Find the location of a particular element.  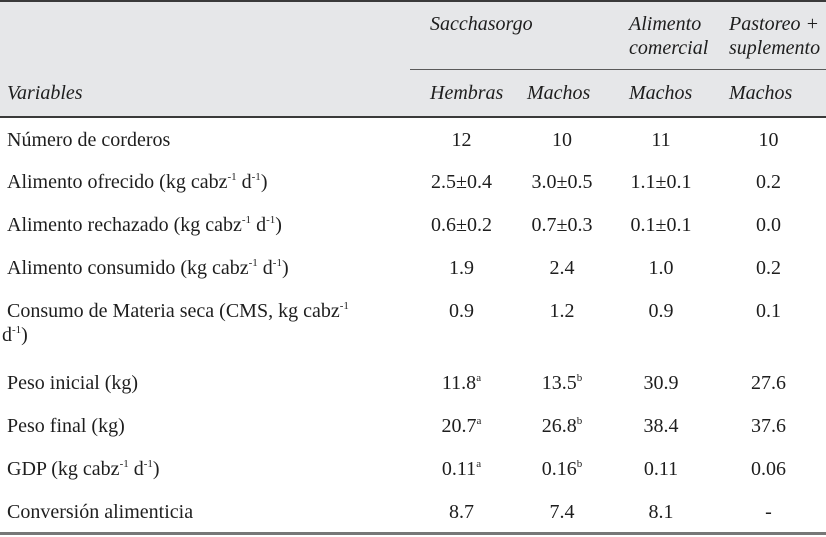

cell-value: 1.2 is located at coordinates (562, 311).